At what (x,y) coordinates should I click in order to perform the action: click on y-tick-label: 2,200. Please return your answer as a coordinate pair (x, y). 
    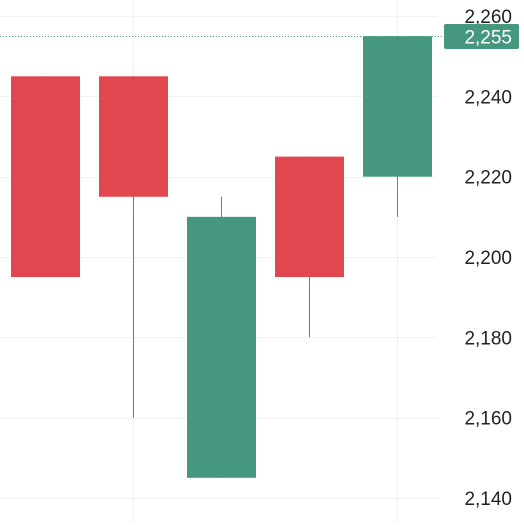
    Looking at the image, I should click on (488, 258).